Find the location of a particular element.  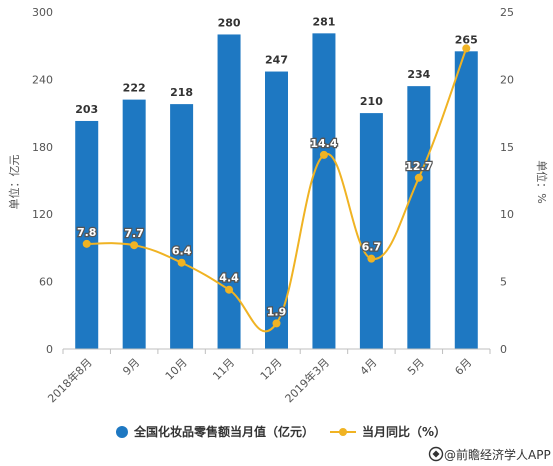

legend: 全国化妆品零售额当月值（亿元） 当月同比（%） is located at coordinates (281, 431).